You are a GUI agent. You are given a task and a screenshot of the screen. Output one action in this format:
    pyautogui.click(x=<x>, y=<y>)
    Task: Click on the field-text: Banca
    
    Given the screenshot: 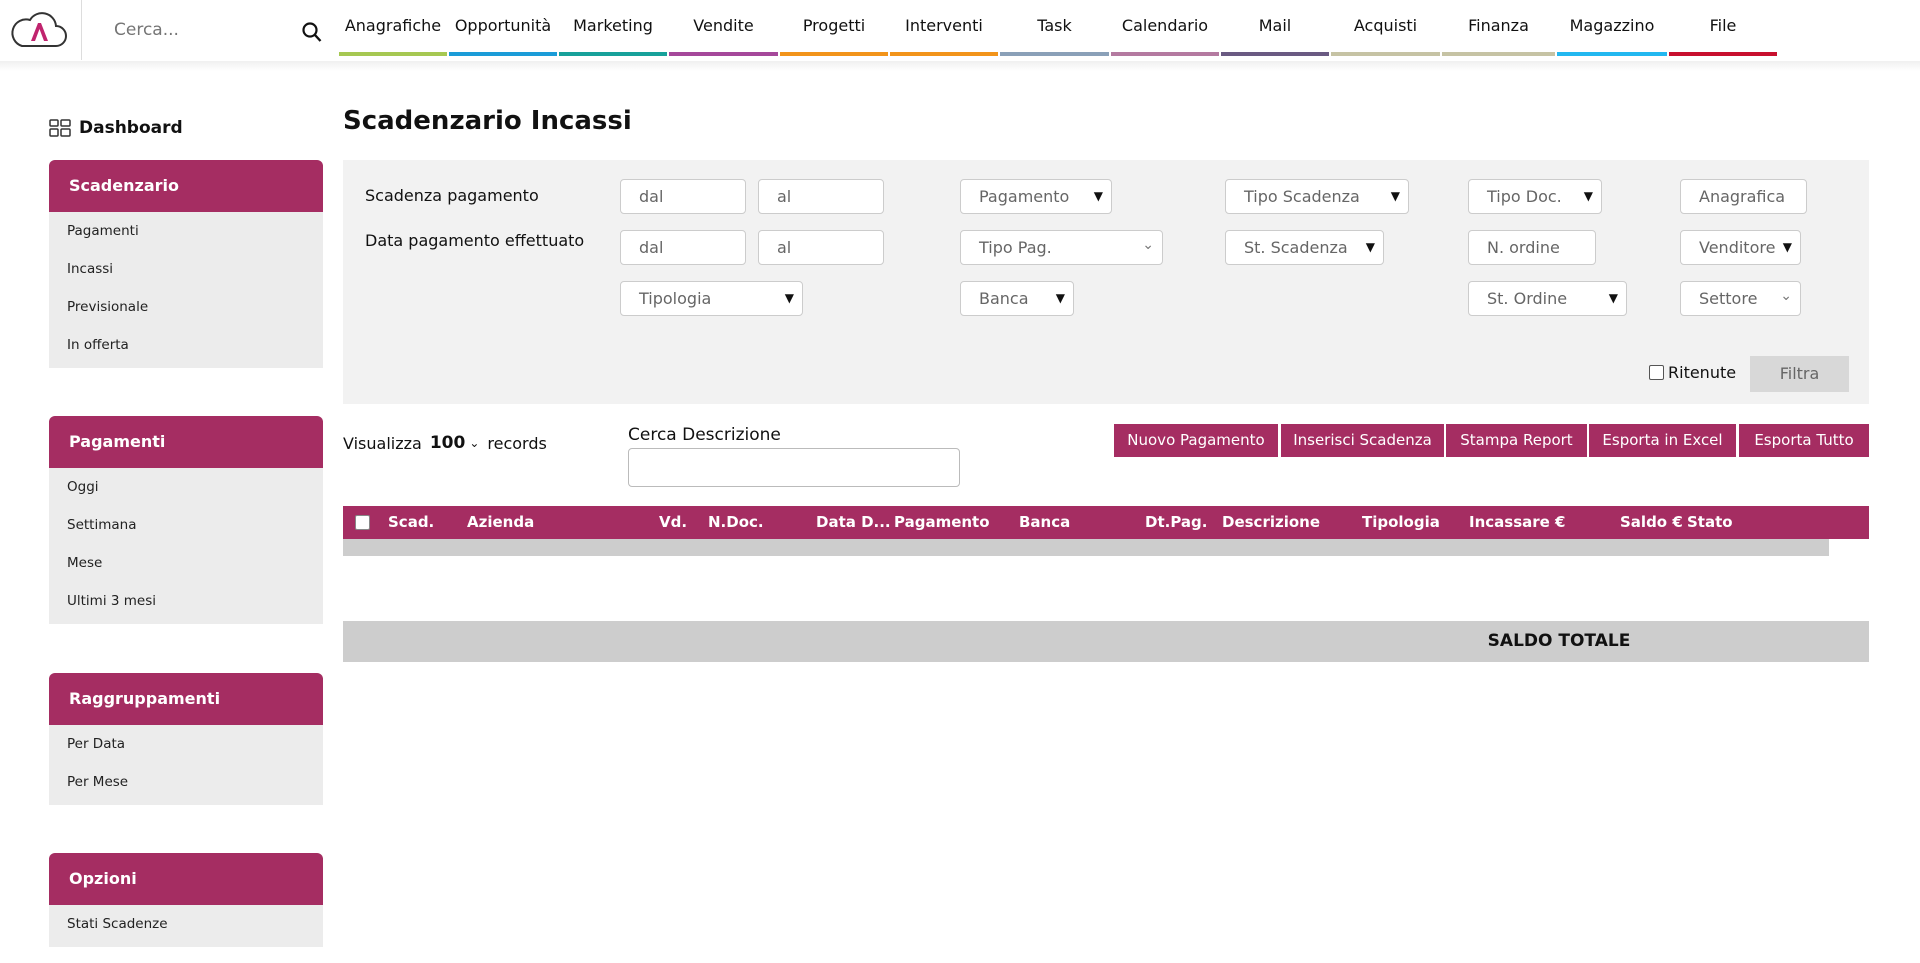 What is the action you would take?
    pyautogui.click(x=1004, y=298)
    